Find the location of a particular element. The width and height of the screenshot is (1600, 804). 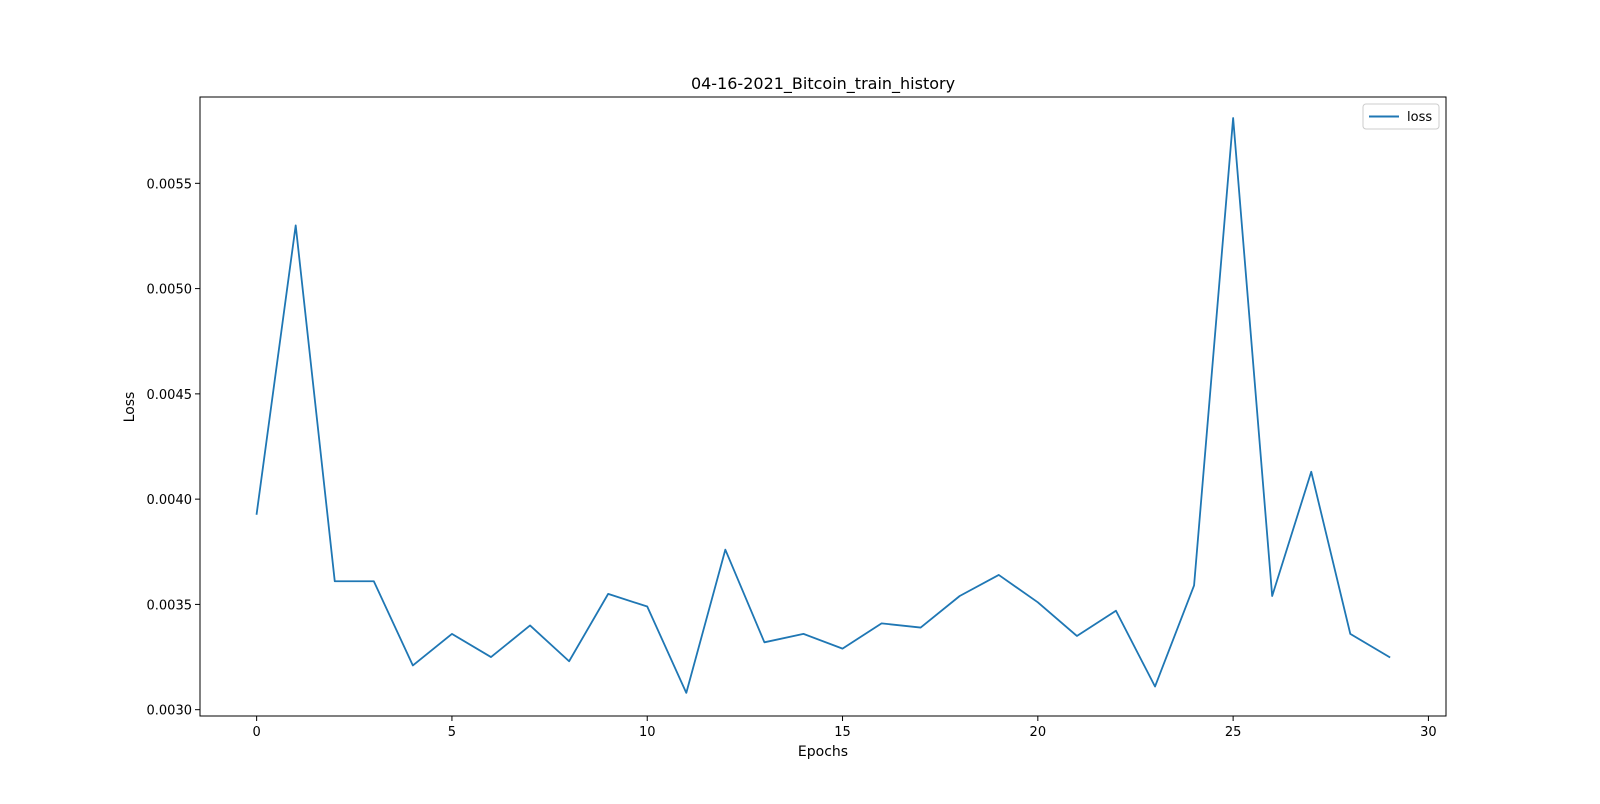

x-tick-label: 30 is located at coordinates (1428, 732).